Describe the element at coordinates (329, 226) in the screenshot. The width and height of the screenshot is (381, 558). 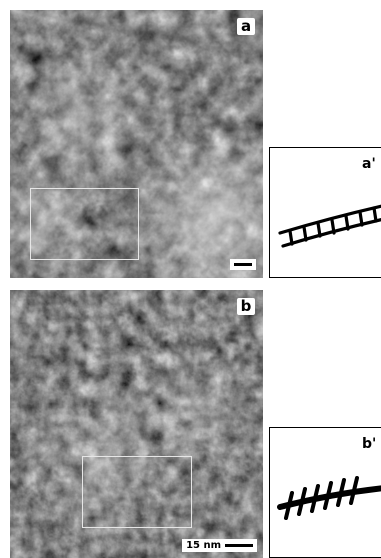
I see `ladder-diagram` at that location.